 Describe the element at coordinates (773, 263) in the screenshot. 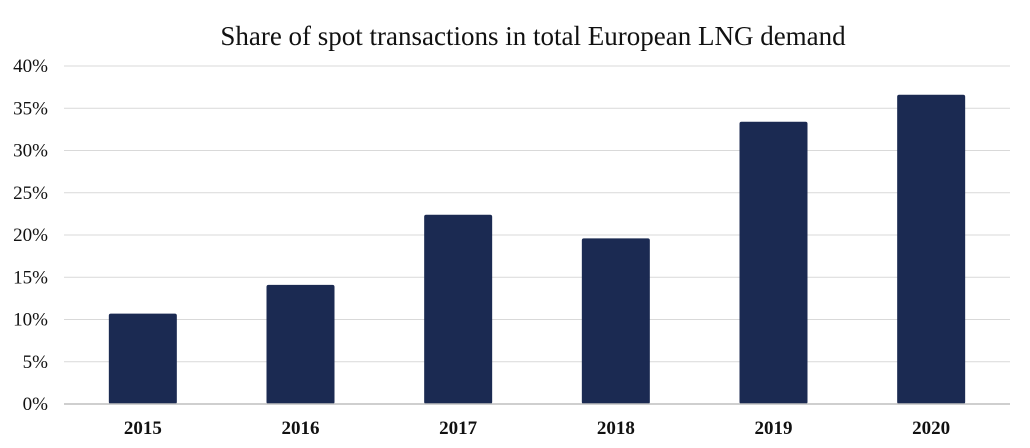

I see `bar-2019` at that location.